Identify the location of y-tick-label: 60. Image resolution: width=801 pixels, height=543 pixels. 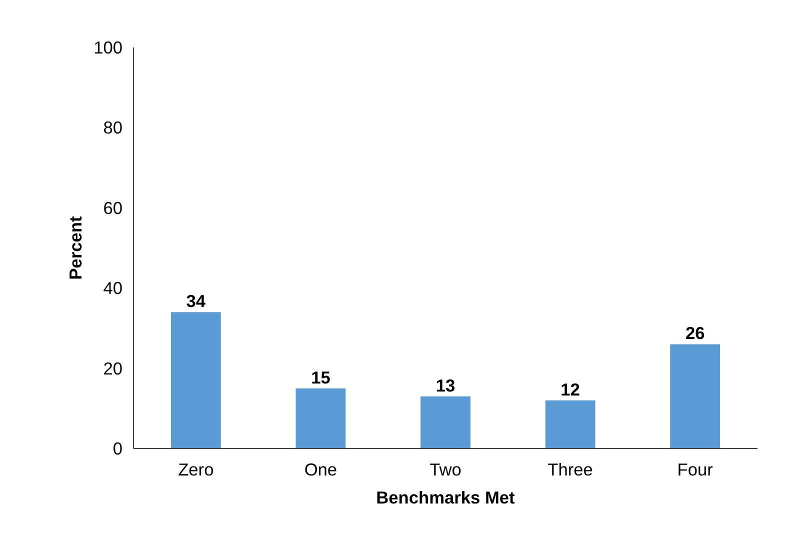
(113, 208).